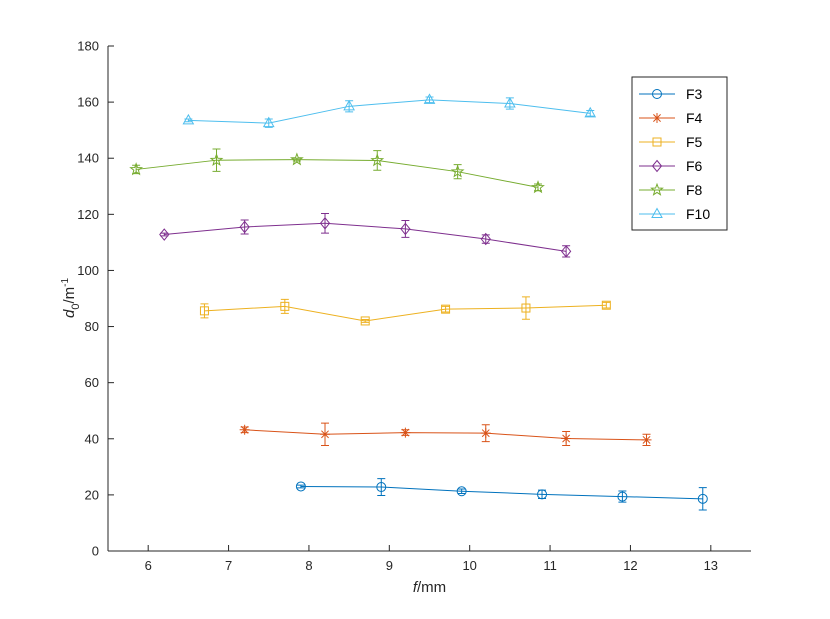 The width and height of the screenshot is (830, 619). I want to click on series-F6, so click(365, 235).